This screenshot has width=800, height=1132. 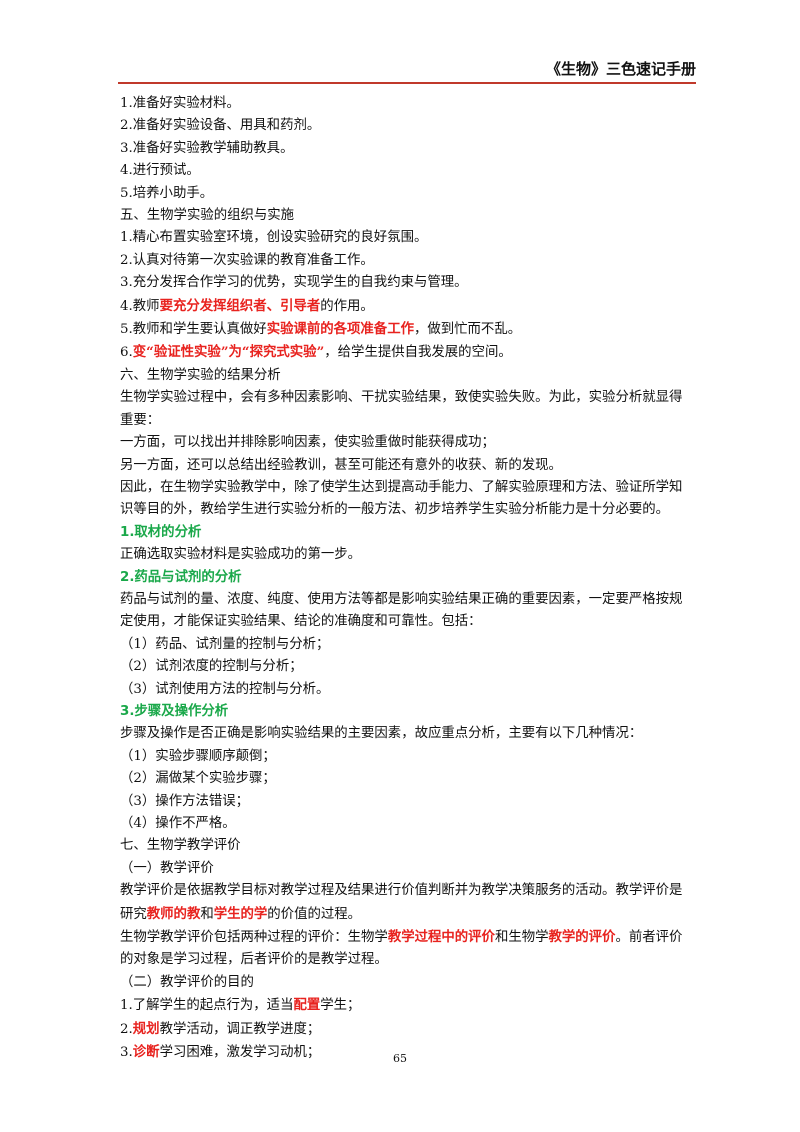 What do you see at coordinates (241, 555) in the screenshot?
I see `body-text: 正确选取实验材料是实验成功的第一步。` at bounding box center [241, 555].